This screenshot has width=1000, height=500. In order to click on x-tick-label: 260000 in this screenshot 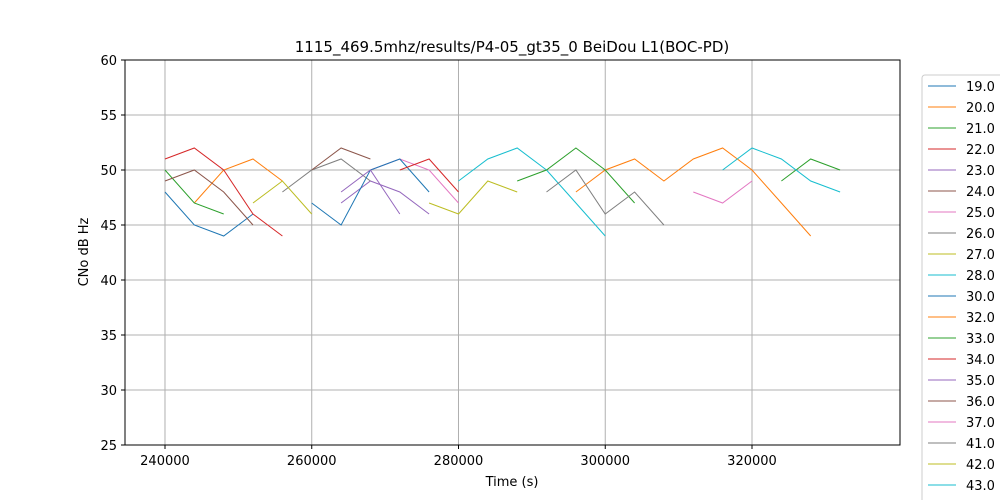, I will do `click(312, 461)`.